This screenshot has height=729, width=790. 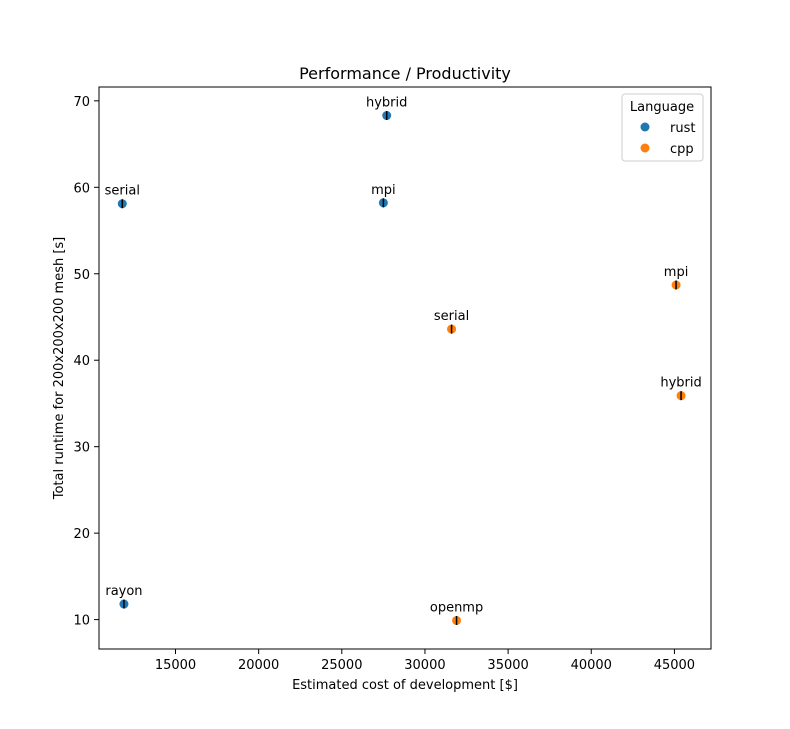 I want to click on x-tick-label: 15000, so click(x=175, y=665).